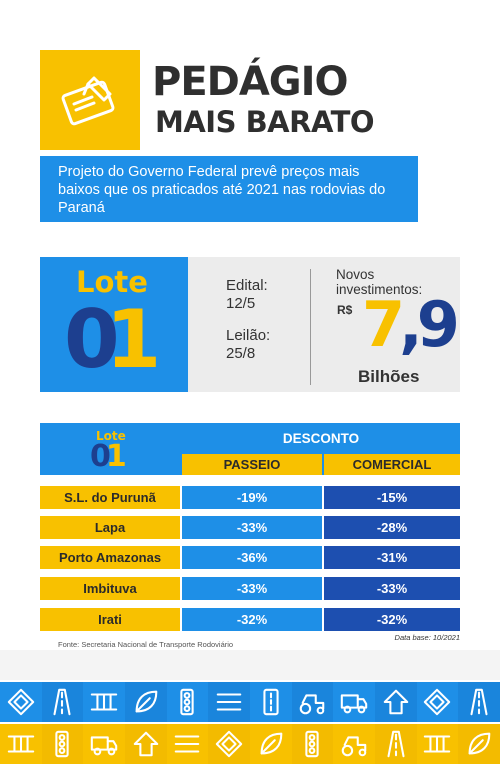 The image size is (500, 769). I want to click on table-lote-word: Lote, so click(111, 436).